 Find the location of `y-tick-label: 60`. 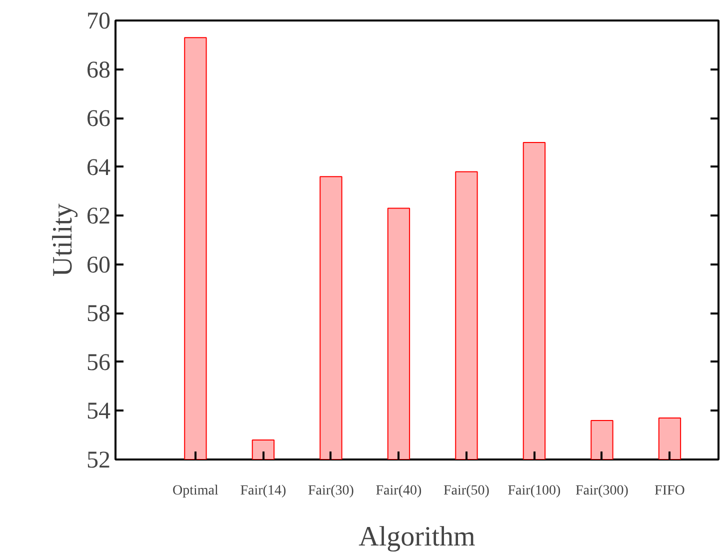

y-tick-label: 60 is located at coordinates (98, 265).